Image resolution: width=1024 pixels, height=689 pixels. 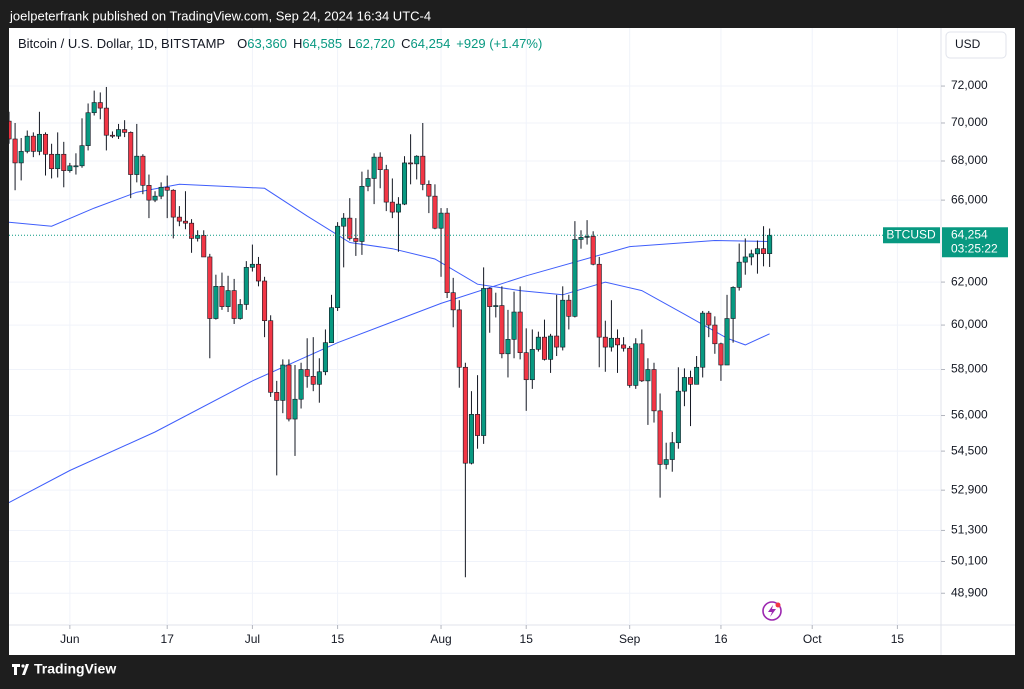 I want to click on tv-badge, so click(x=772, y=611).